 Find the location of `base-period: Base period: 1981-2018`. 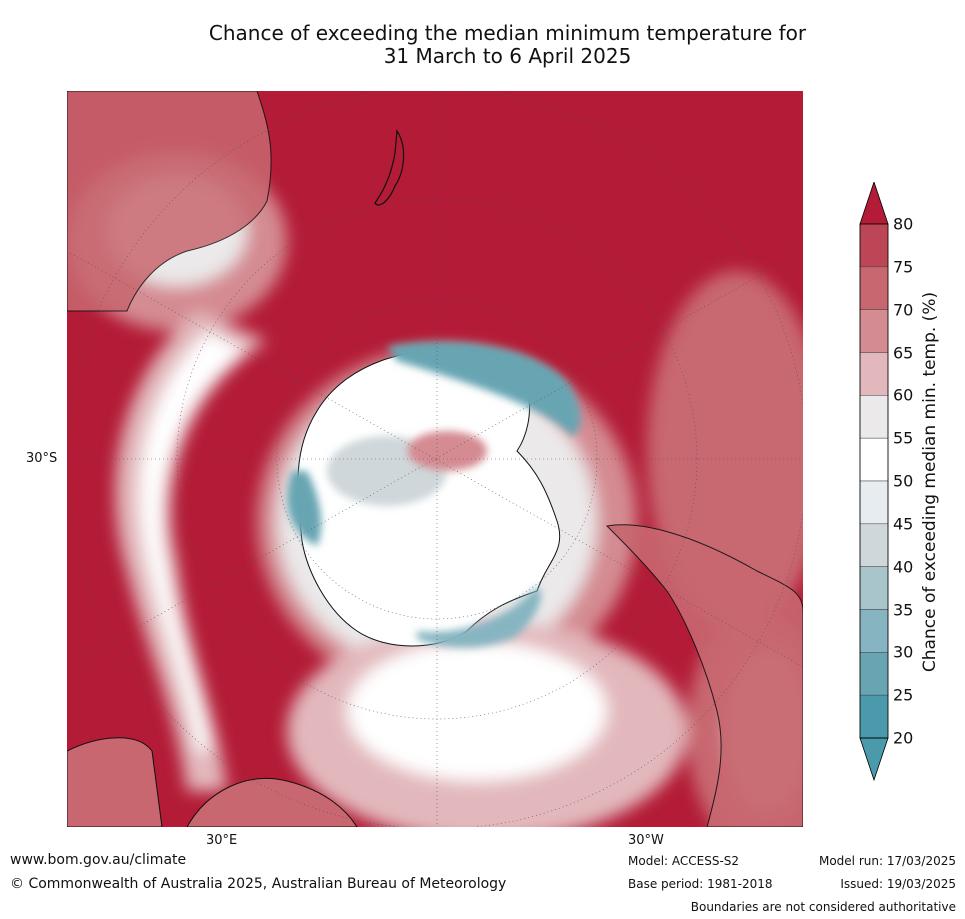

base-period: Base period: 1981-2018 is located at coordinates (700, 884).